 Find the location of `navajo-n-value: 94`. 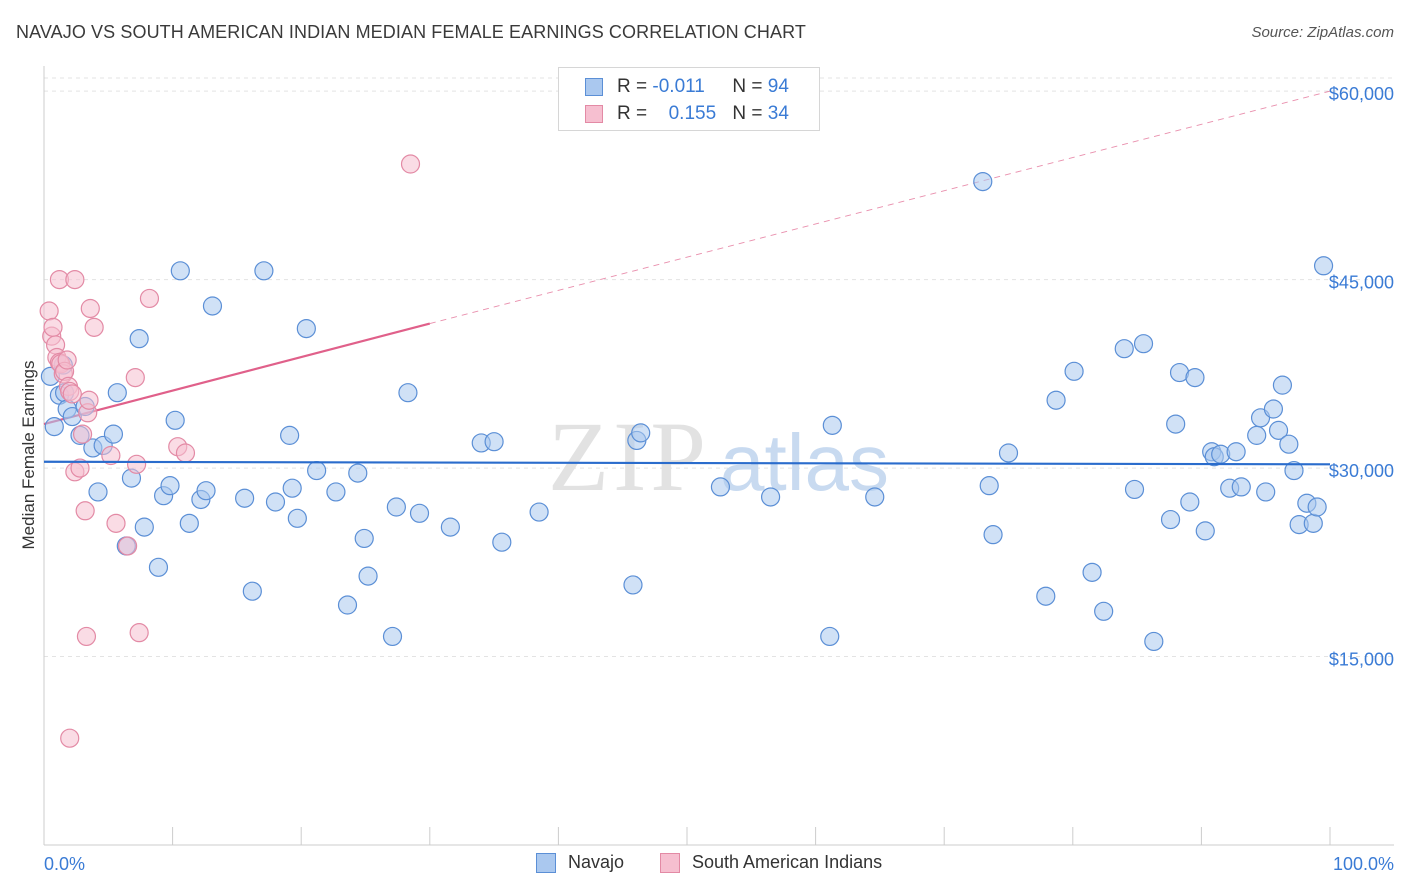

navajo-n-value: 94 is located at coordinates (778, 86).